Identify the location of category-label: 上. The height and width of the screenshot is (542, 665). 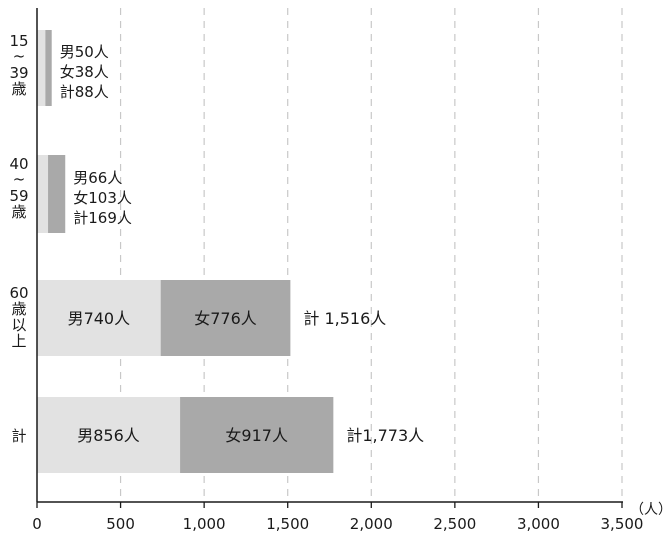
(18, 341).